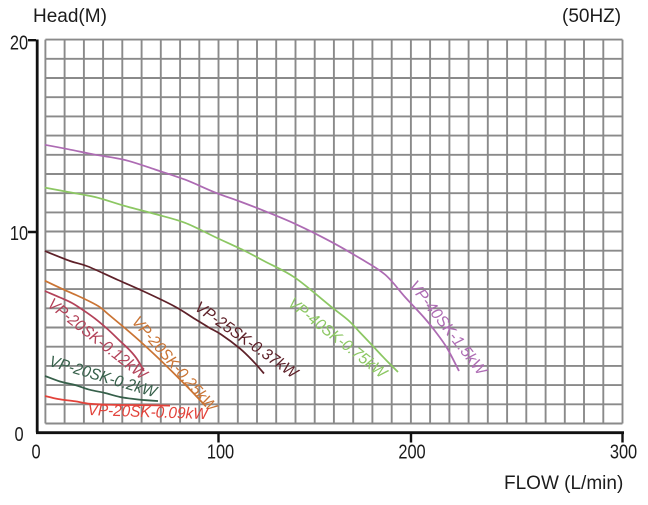 The height and width of the screenshot is (505, 648). I want to click on svg-text: 20, so click(19, 42).